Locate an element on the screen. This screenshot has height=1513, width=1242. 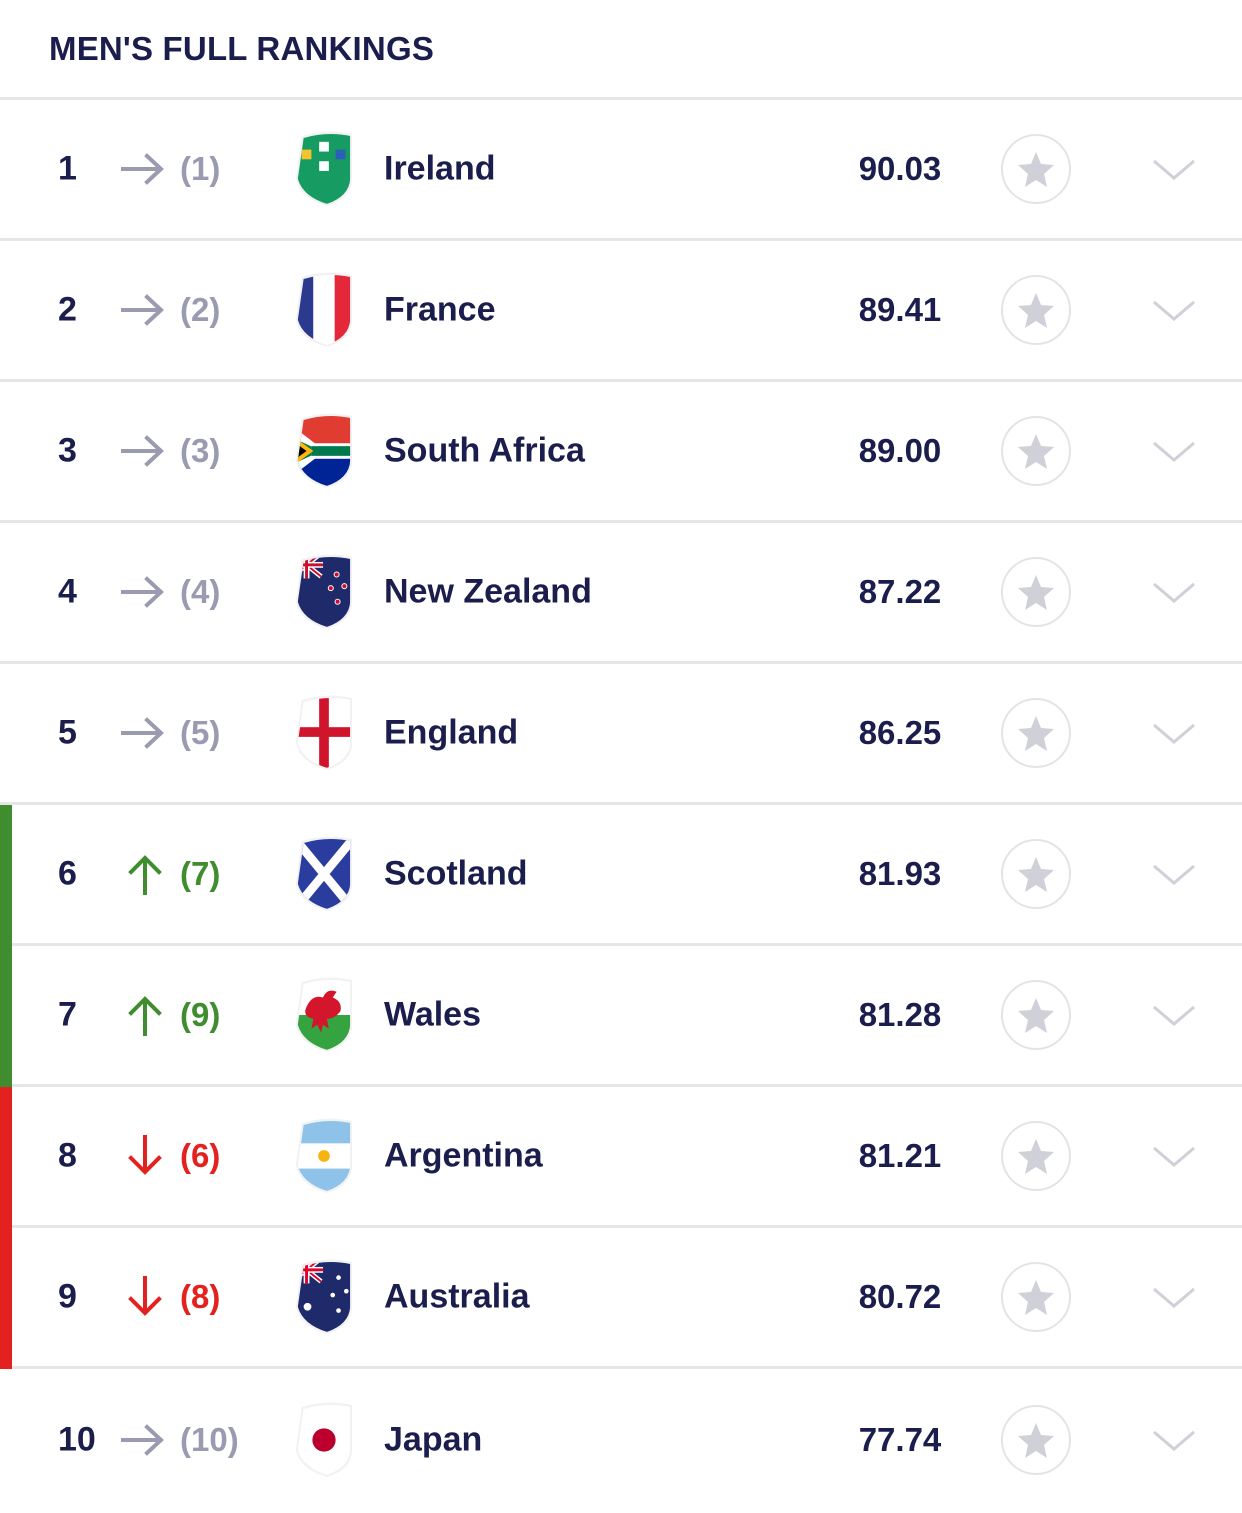
rankings-header: MEN'S FULL RANKINGS is located at coordinates (621, 50).